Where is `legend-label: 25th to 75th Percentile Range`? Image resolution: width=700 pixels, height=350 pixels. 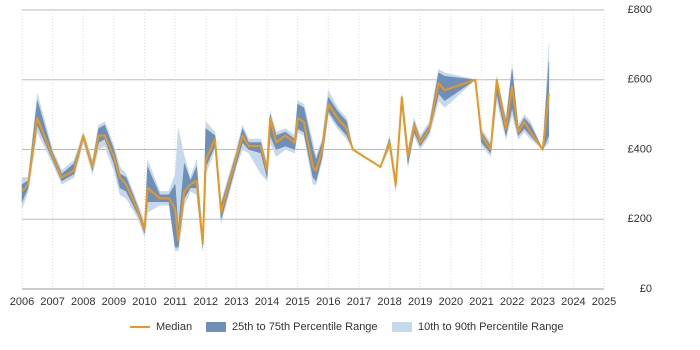
legend-label: 25th to 75th Percentile Range is located at coordinates (305, 327).